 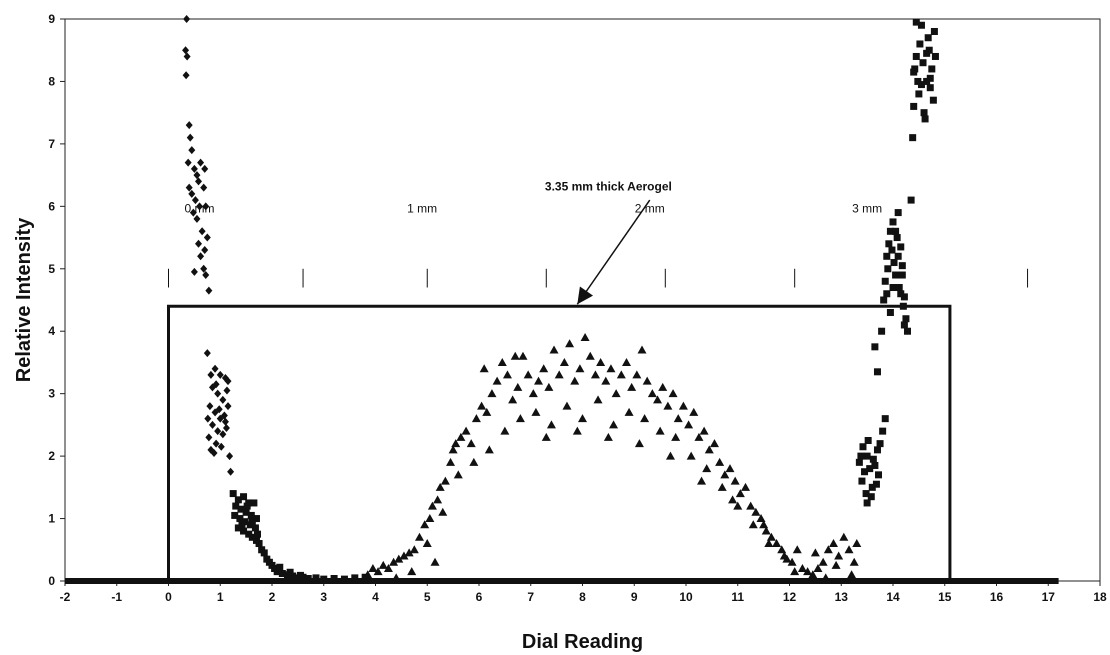 What do you see at coordinates (893, 597) in the screenshot?
I see `x-tick-label: 14` at bounding box center [893, 597].